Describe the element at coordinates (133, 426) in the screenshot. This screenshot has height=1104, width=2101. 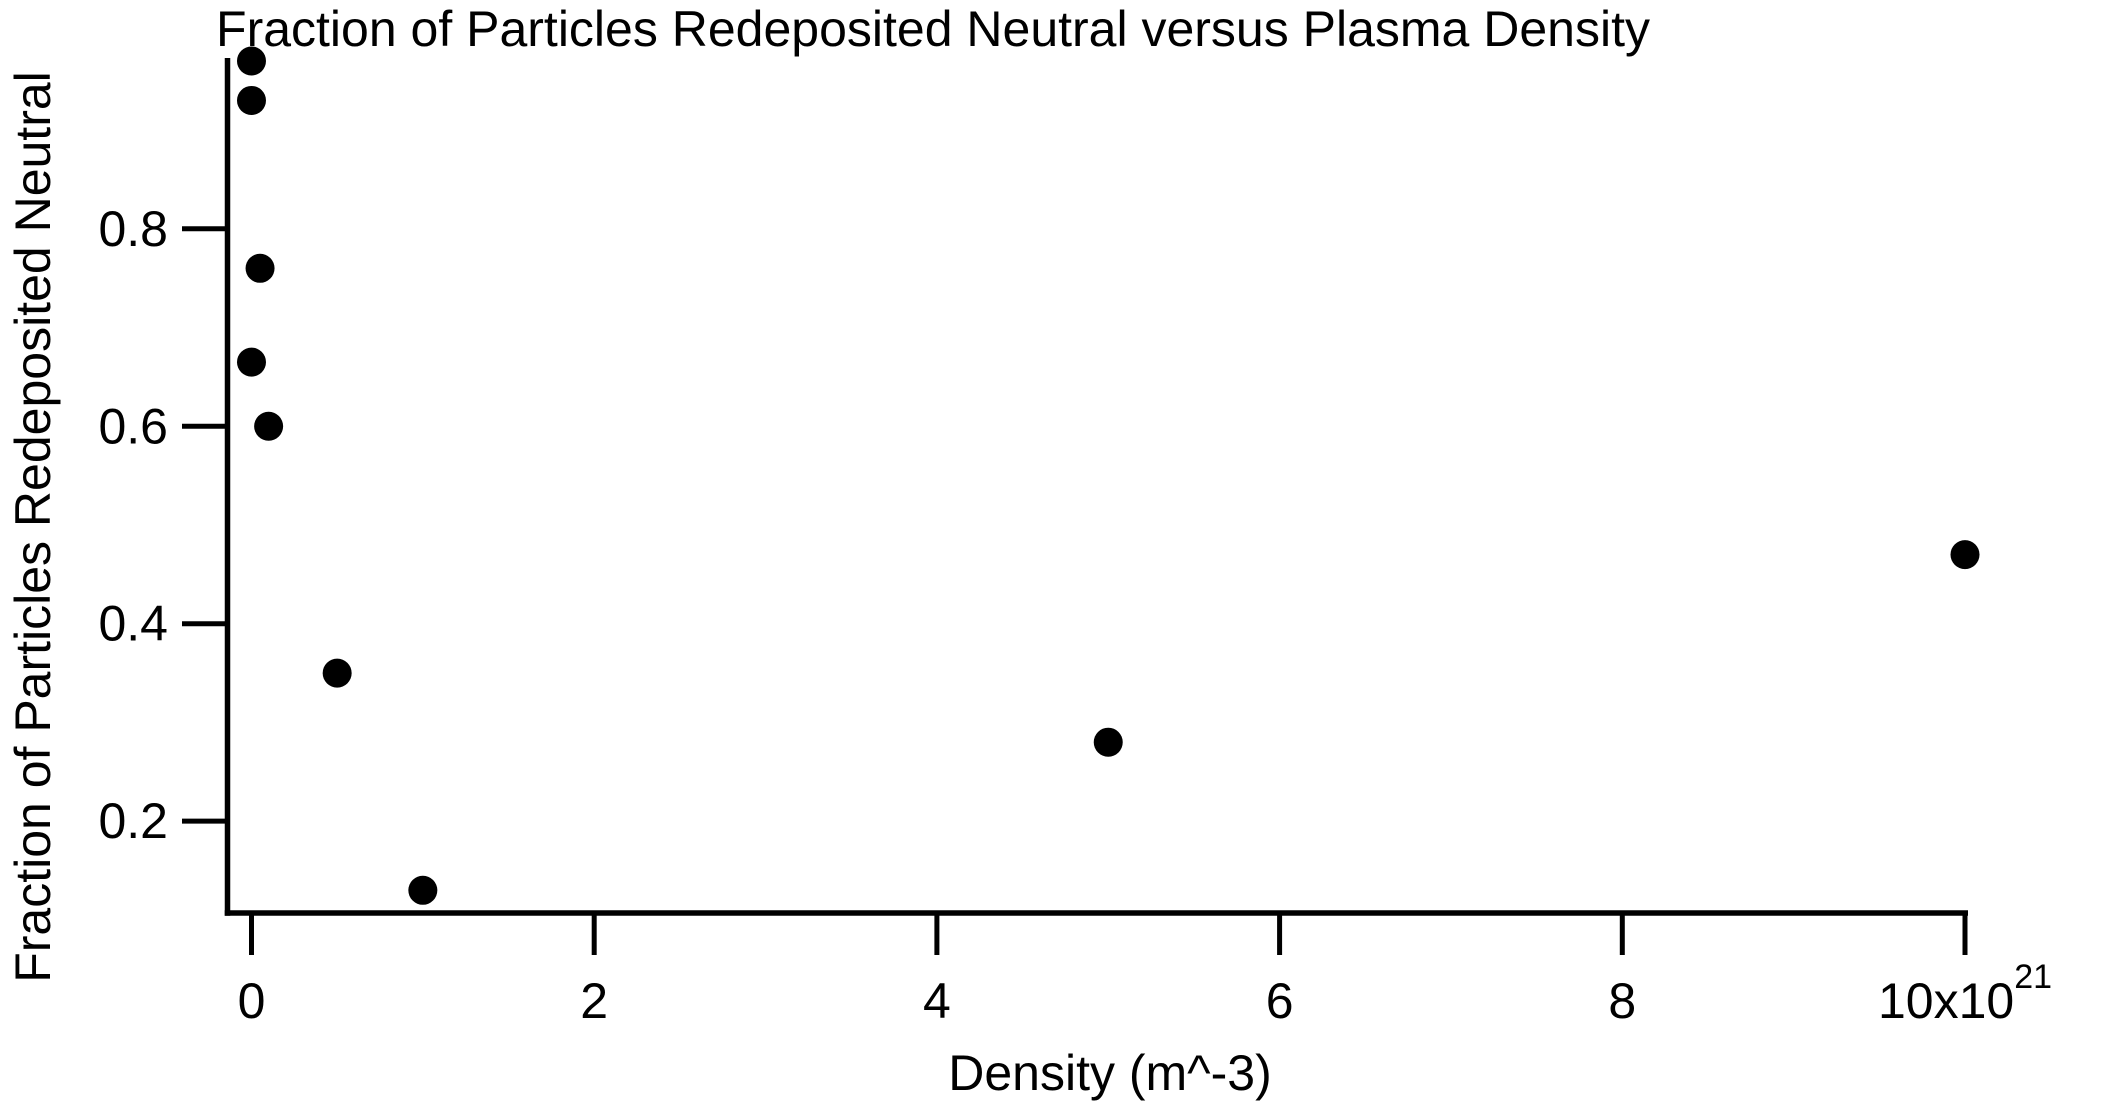
I see `y-tick-label: 0.6` at that location.